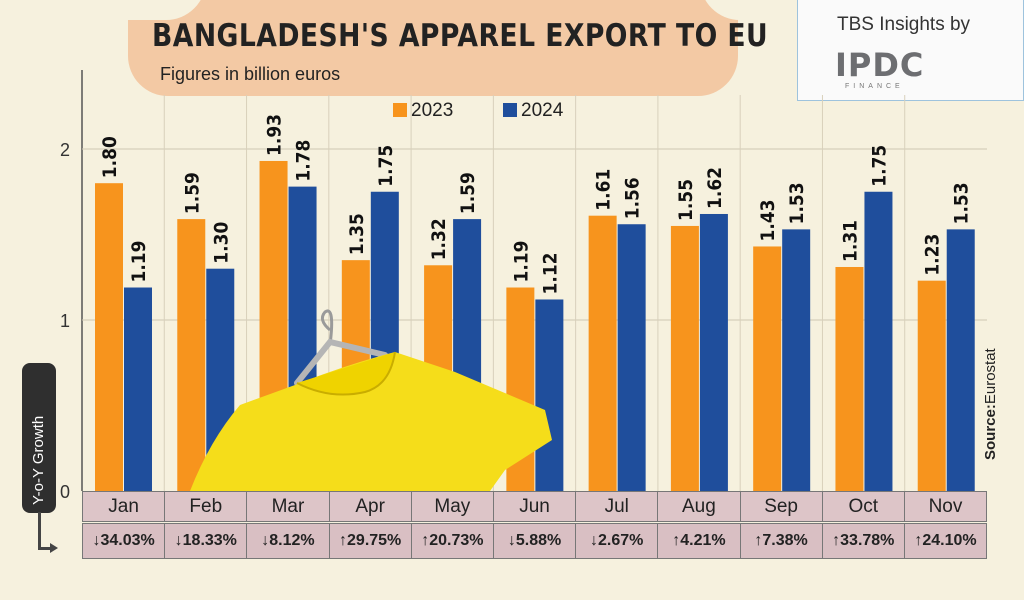 This screenshot has height=600, width=1024. What do you see at coordinates (400, 110) in the screenshot?
I see `legend-swatch-2023` at bounding box center [400, 110].